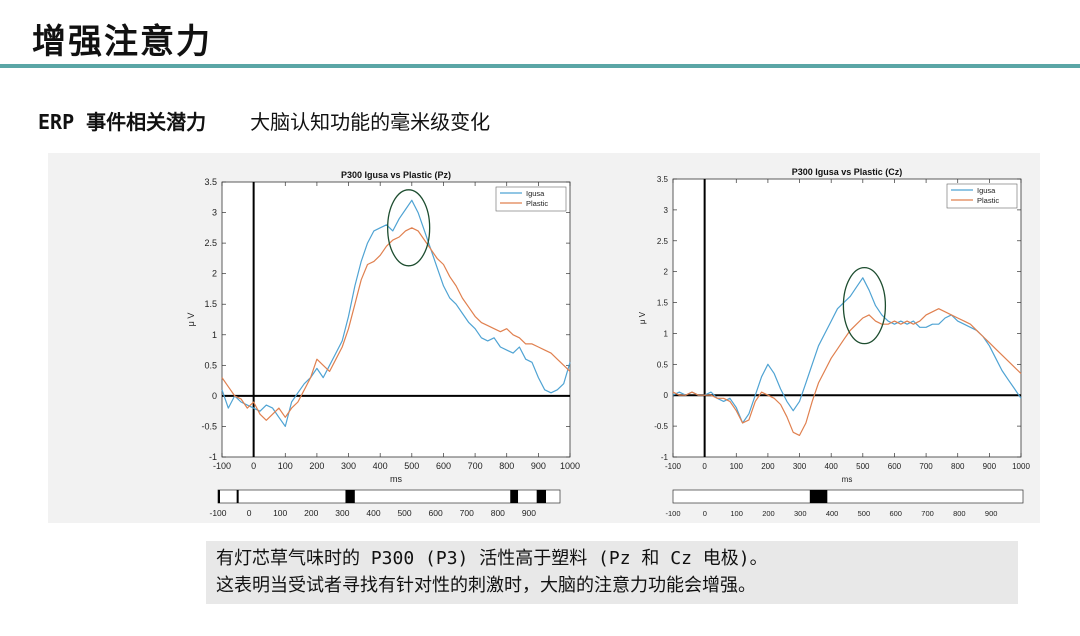  I want to click on page-title: 增强注意力, so click(122, 42).